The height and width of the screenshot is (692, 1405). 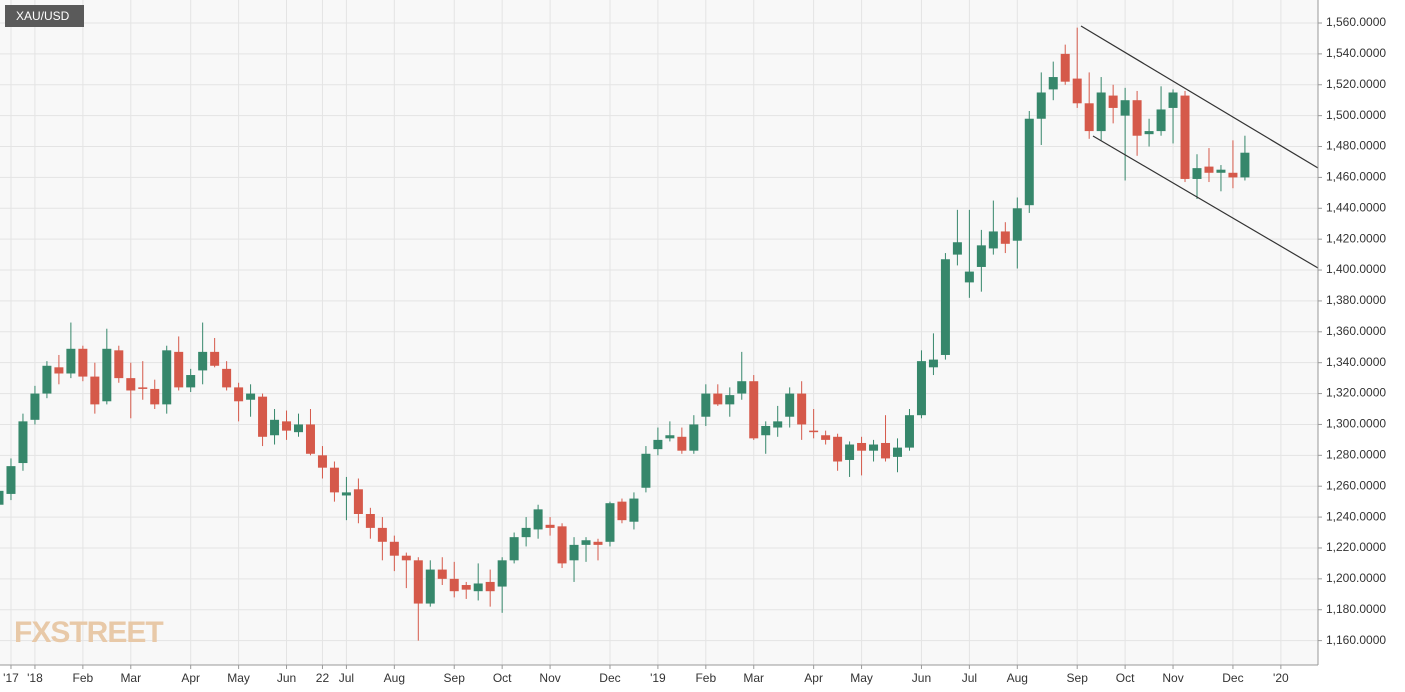 What do you see at coordinates (1078, 678) in the screenshot?
I see `x-tick-label: Sep` at bounding box center [1078, 678].